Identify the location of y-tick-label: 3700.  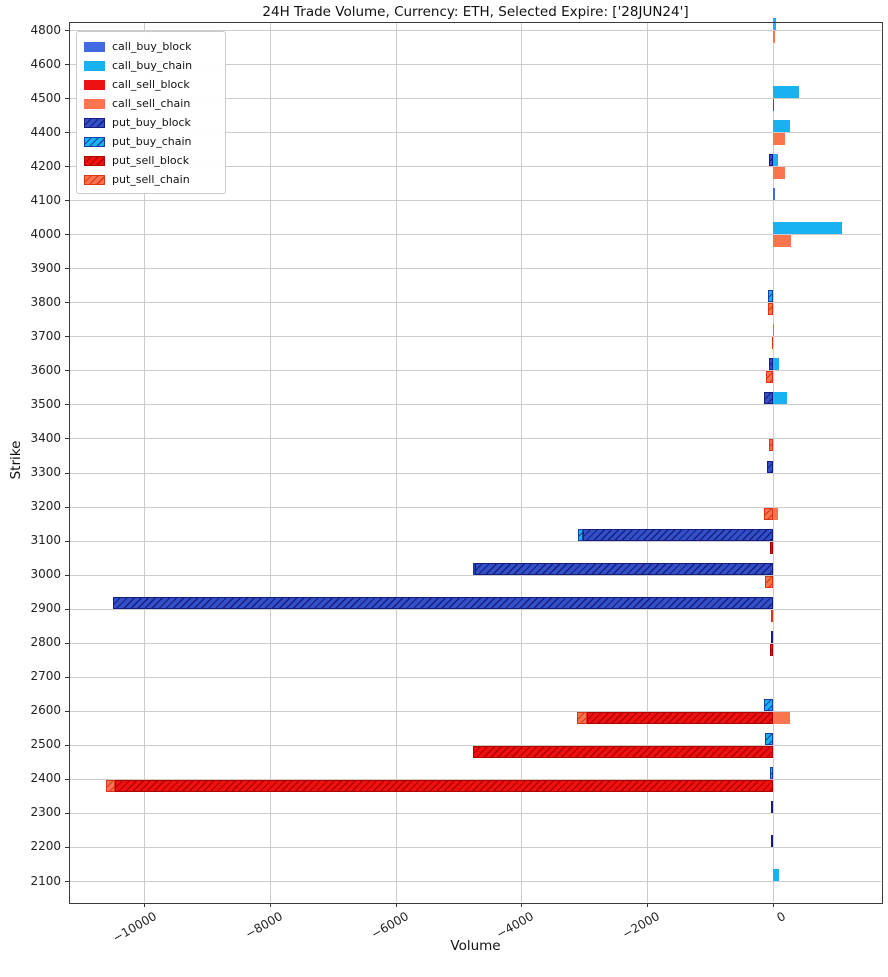
(45, 335).